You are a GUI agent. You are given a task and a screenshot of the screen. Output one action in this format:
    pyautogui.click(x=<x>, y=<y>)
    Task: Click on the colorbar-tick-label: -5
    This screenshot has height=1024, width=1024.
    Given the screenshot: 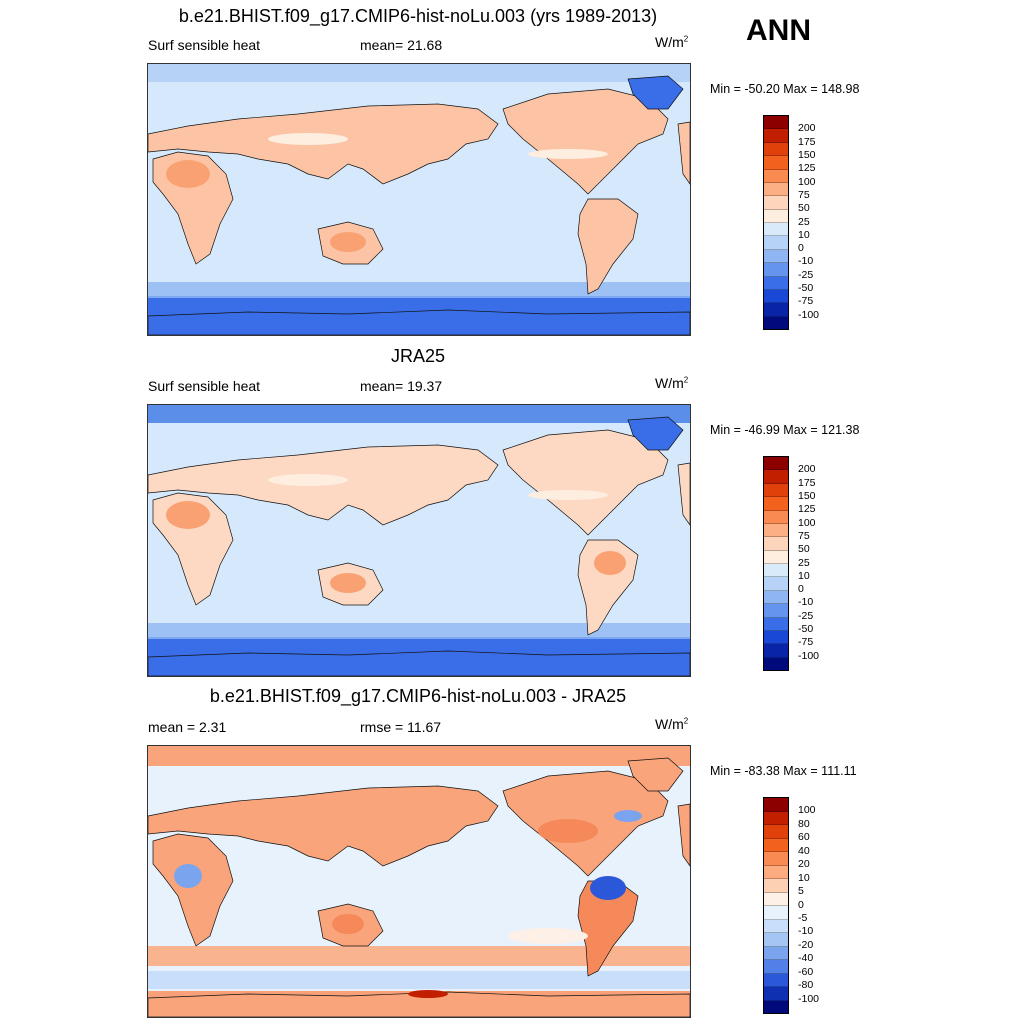 What is the action you would take?
    pyautogui.click(x=803, y=917)
    